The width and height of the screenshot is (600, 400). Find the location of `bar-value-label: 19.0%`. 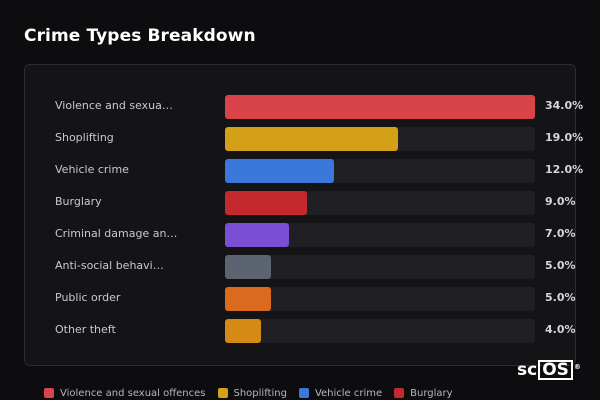

bar-value-label: 19.0% is located at coordinates (564, 137).